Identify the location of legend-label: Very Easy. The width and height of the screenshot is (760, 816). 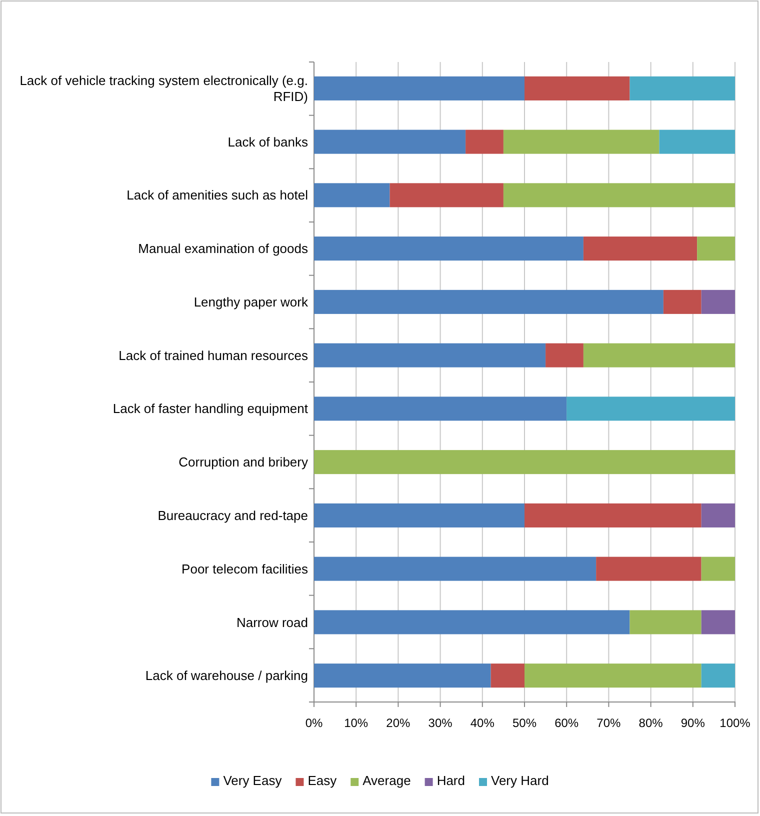
(252, 780).